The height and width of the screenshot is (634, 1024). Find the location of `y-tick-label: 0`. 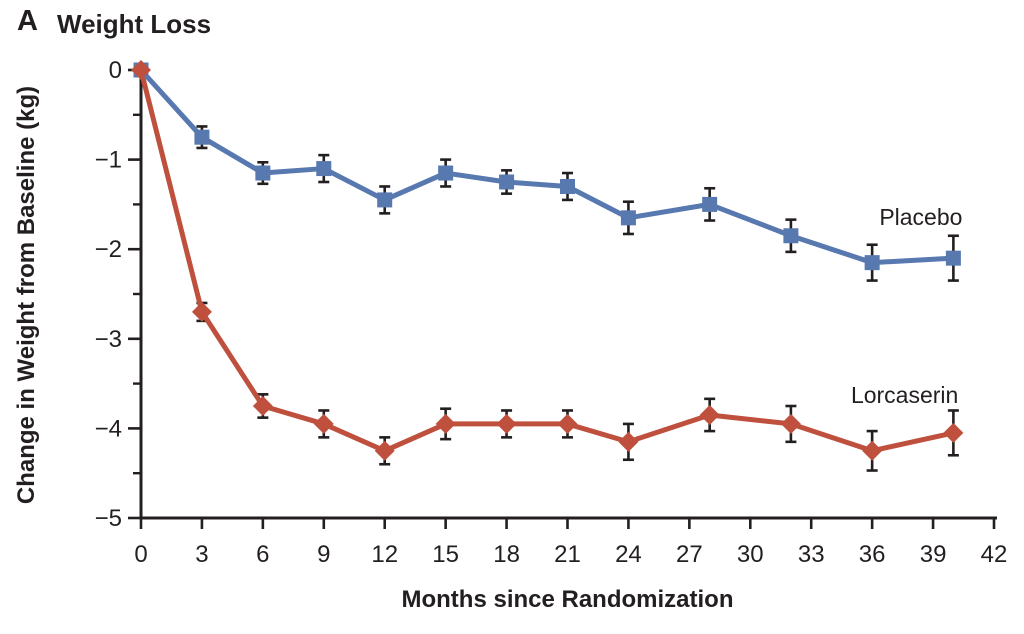

y-tick-label: 0 is located at coordinates (115, 70).